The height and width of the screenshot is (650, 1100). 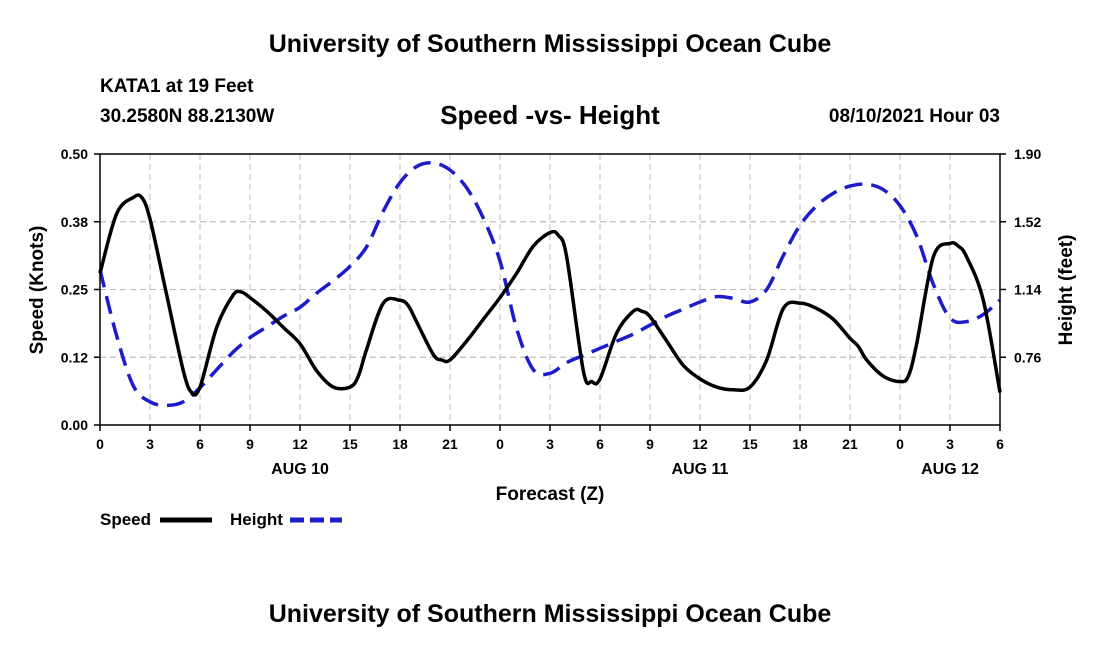 What do you see at coordinates (1027, 290) in the screenshot?
I see `y2-tick-label: 1.14` at bounding box center [1027, 290].